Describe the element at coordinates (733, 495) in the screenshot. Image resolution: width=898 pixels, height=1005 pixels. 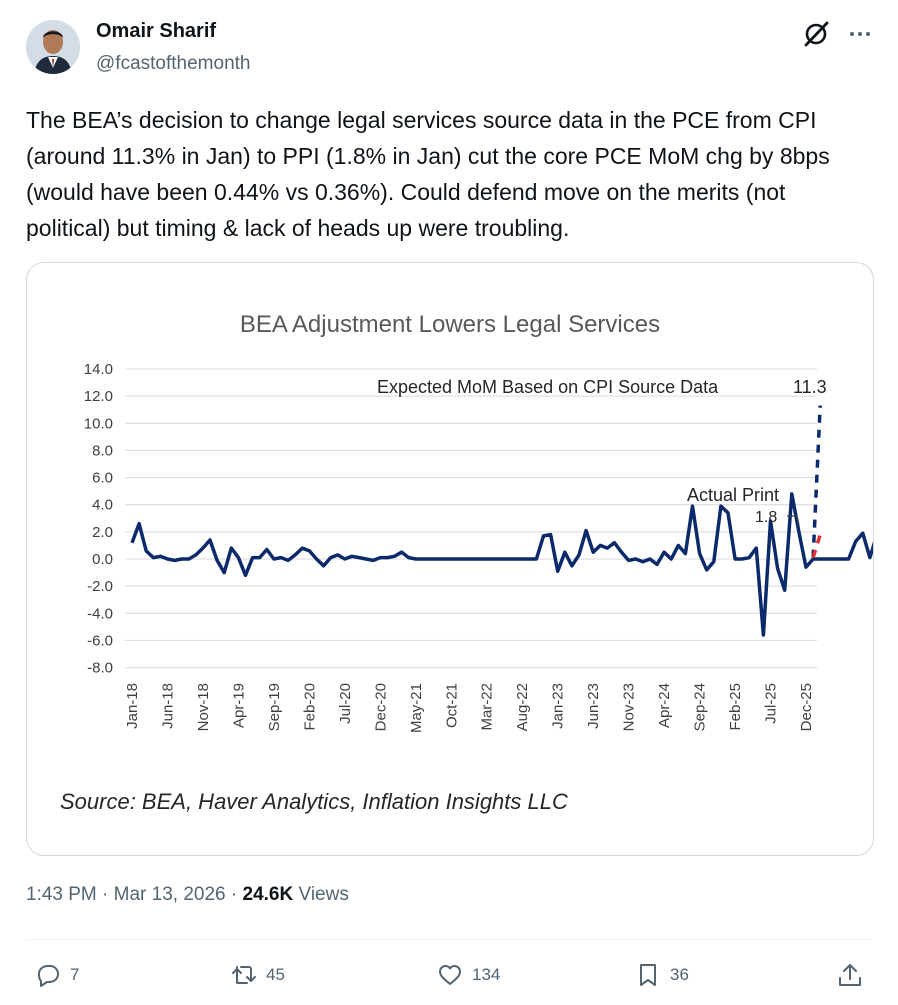
I see `annotation-label: Actual Print` at that location.